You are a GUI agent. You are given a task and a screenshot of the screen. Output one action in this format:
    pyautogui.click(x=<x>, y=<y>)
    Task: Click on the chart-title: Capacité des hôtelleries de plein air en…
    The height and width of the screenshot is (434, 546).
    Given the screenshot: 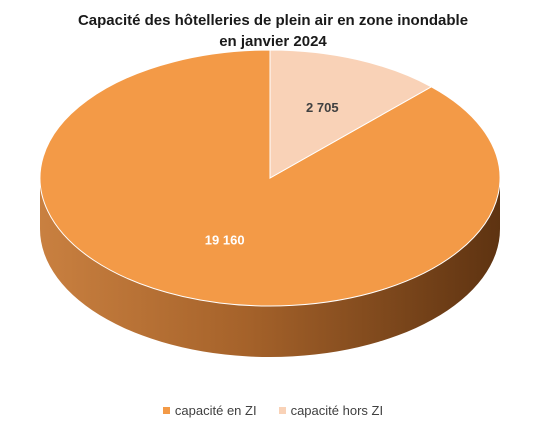 What is the action you would take?
    pyautogui.click(x=273, y=31)
    